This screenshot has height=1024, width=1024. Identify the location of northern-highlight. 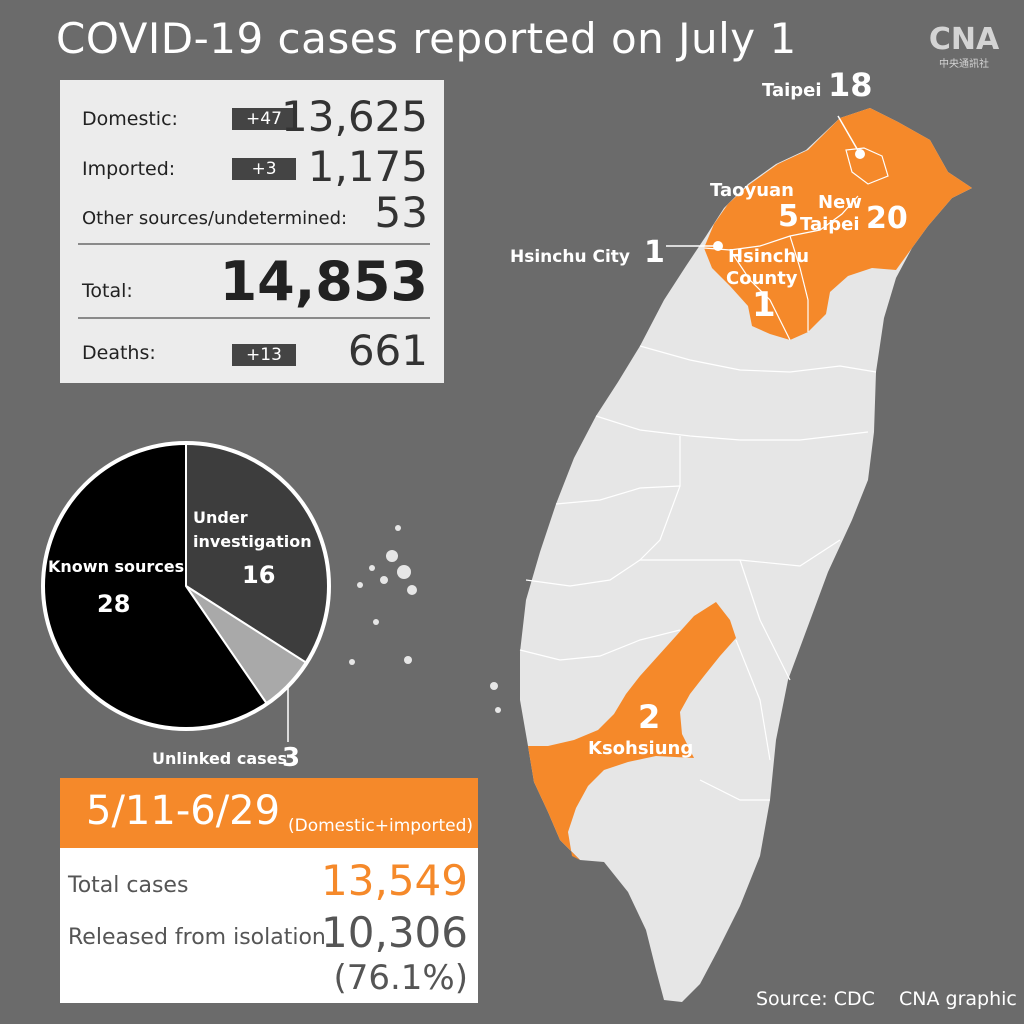
(838, 224).